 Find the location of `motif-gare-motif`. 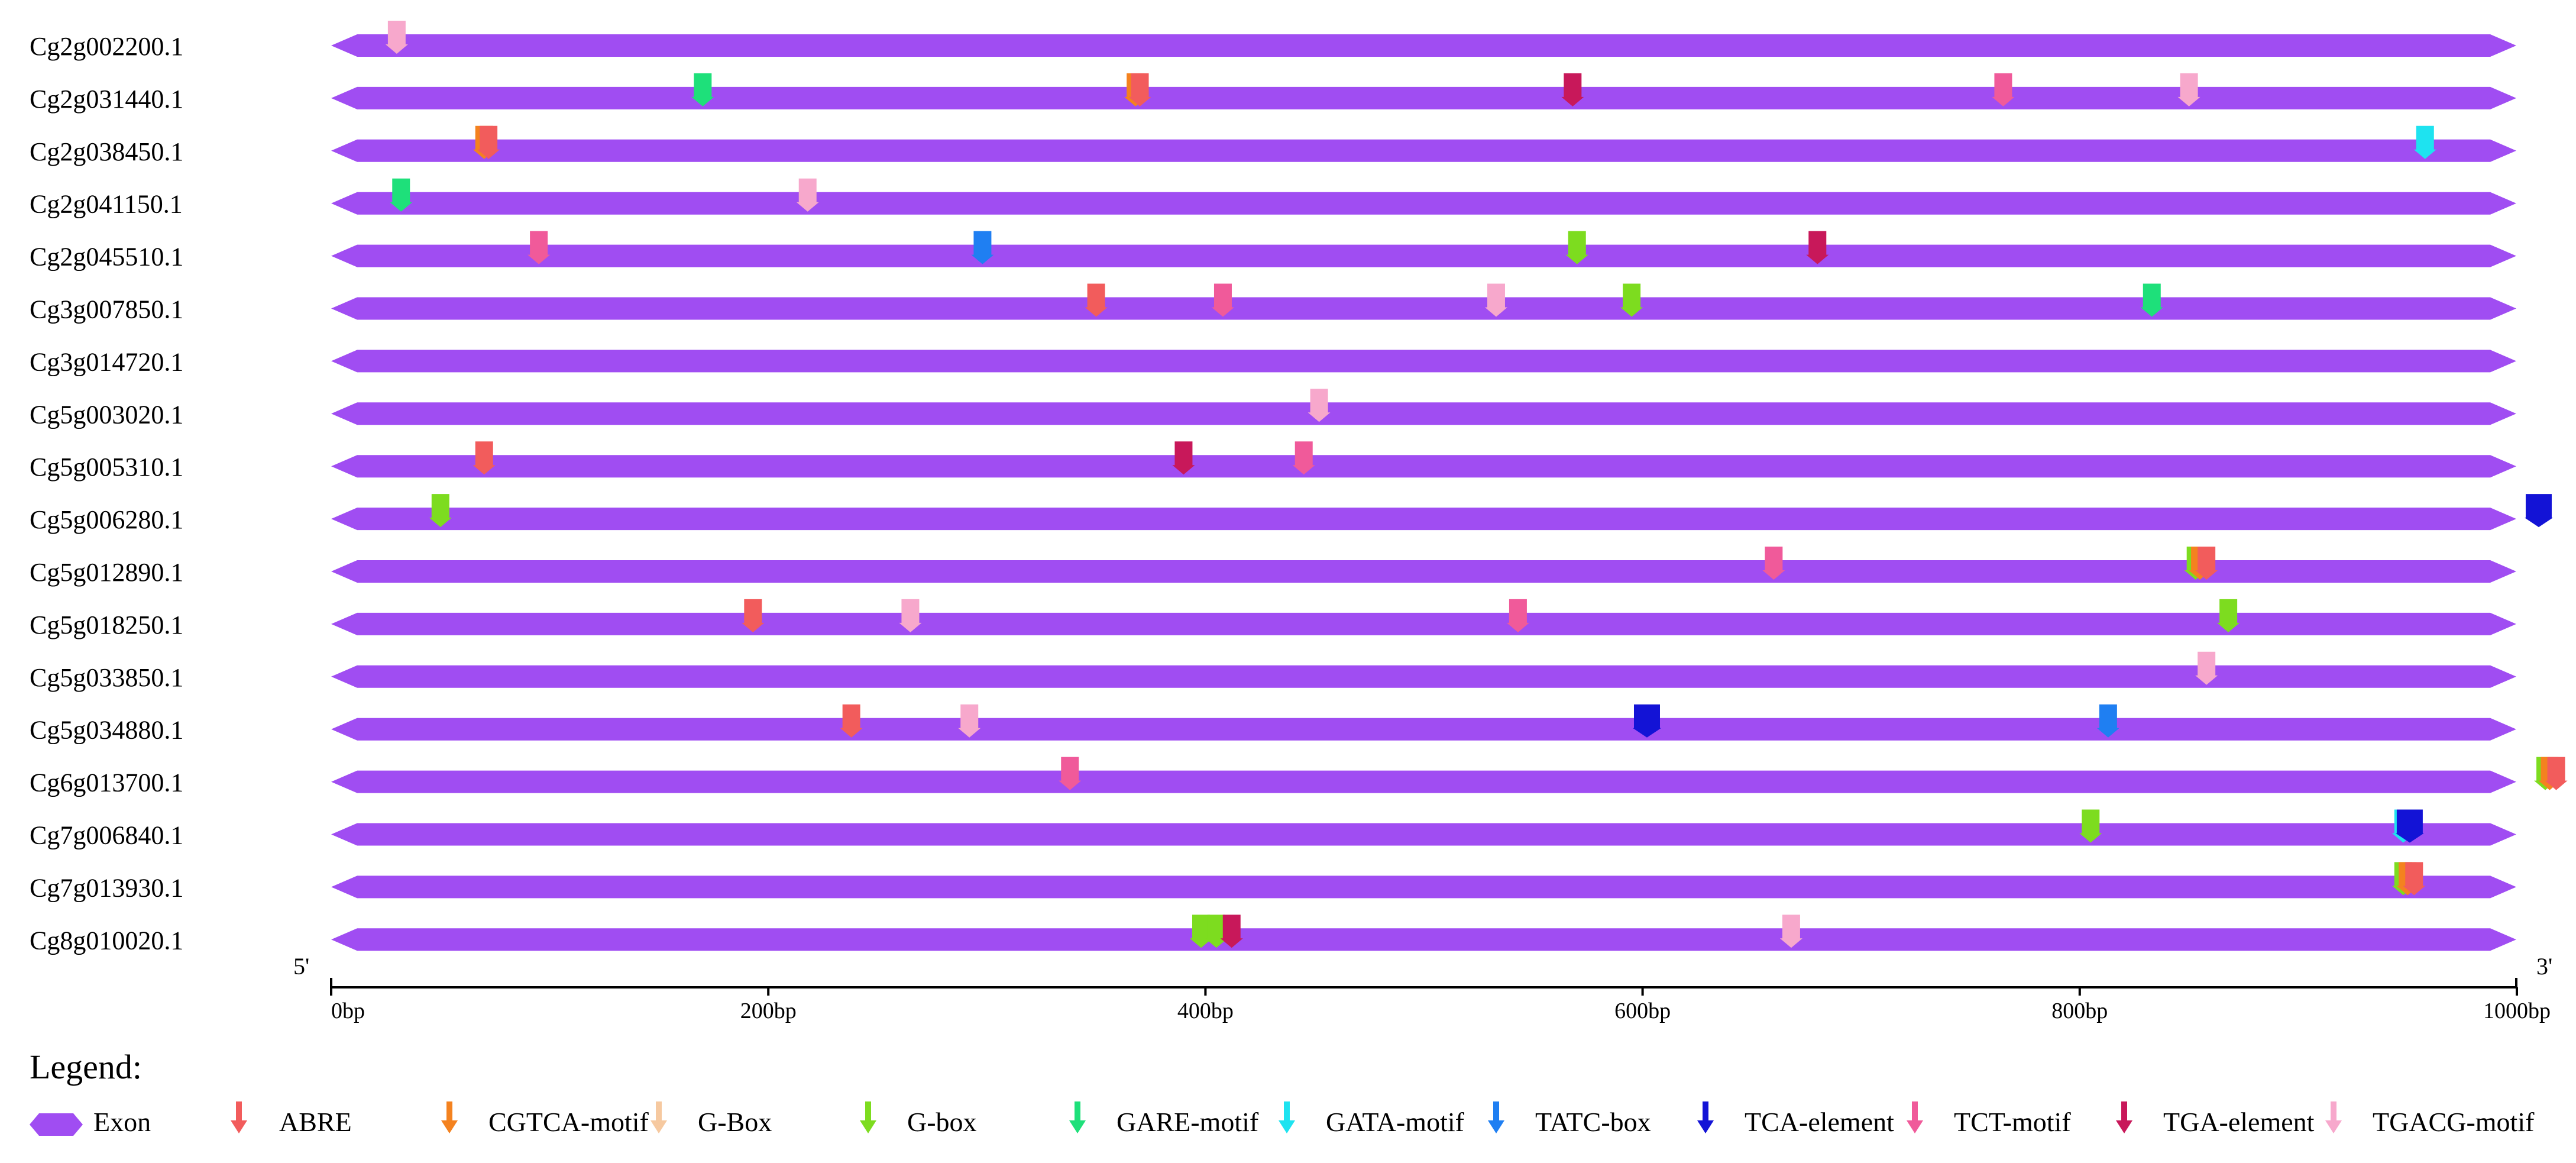

motif-gare-motif is located at coordinates (2152, 300).